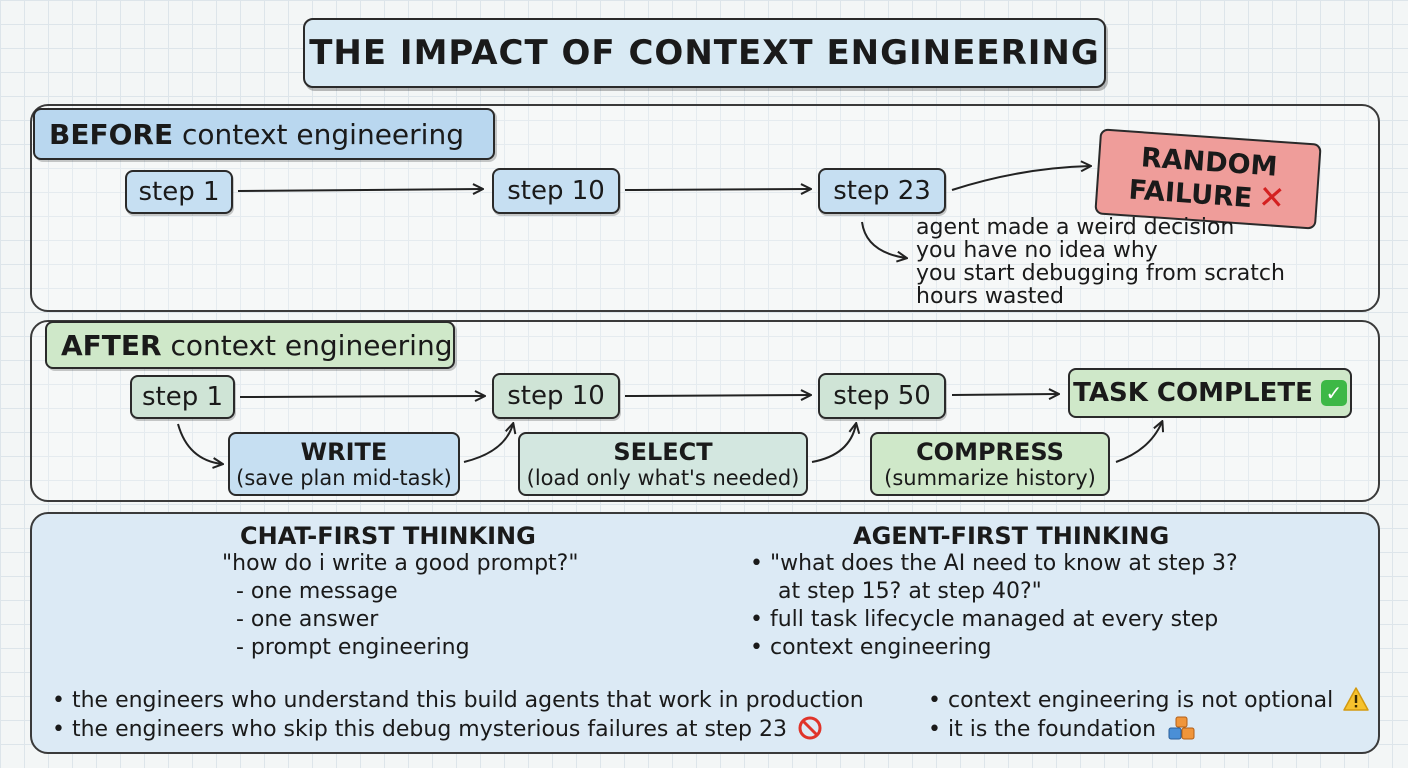 The width and height of the screenshot is (1408, 768). What do you see at coordinates (1004, 394) in the screenshot?
I see `arrow-after-50-task` at bounding box center [1004, 394].